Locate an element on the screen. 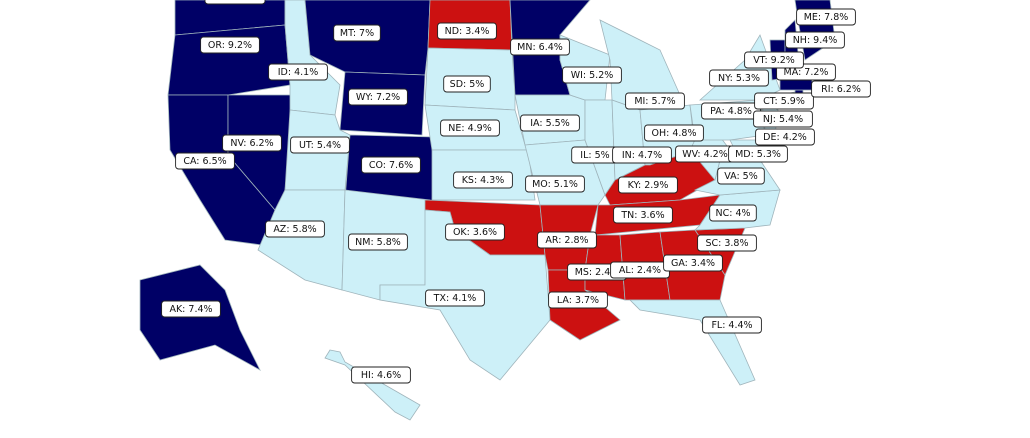 Image resolution: width=1030 pixels, height=438 pixels. state-label: FL: 4.4% is located at coordinates (731, 325).